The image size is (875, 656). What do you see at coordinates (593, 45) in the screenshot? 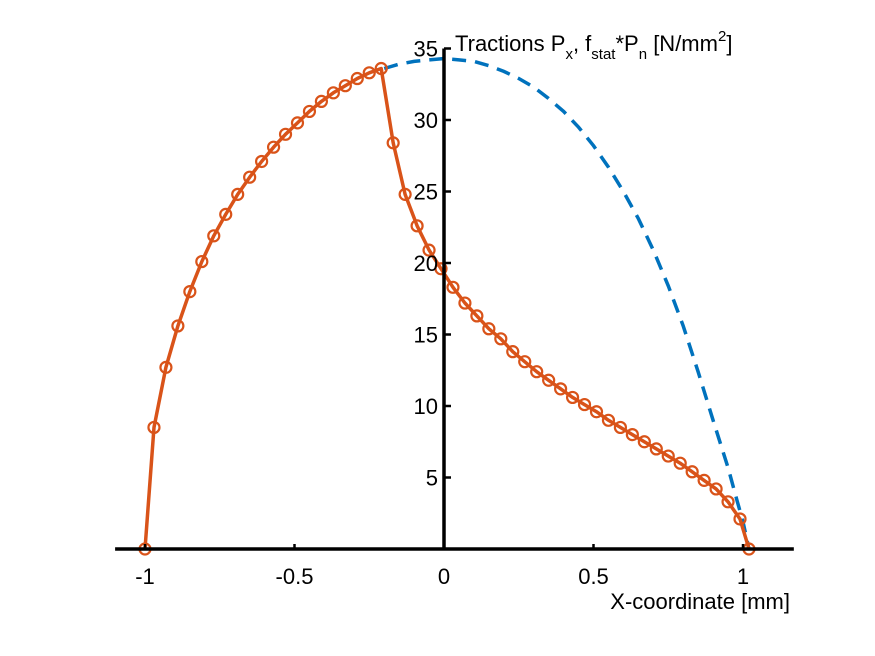
I see `y-axis-title: Tractions Px, fstat*Pn [N/mm2]` at bounding box center [593, 45].